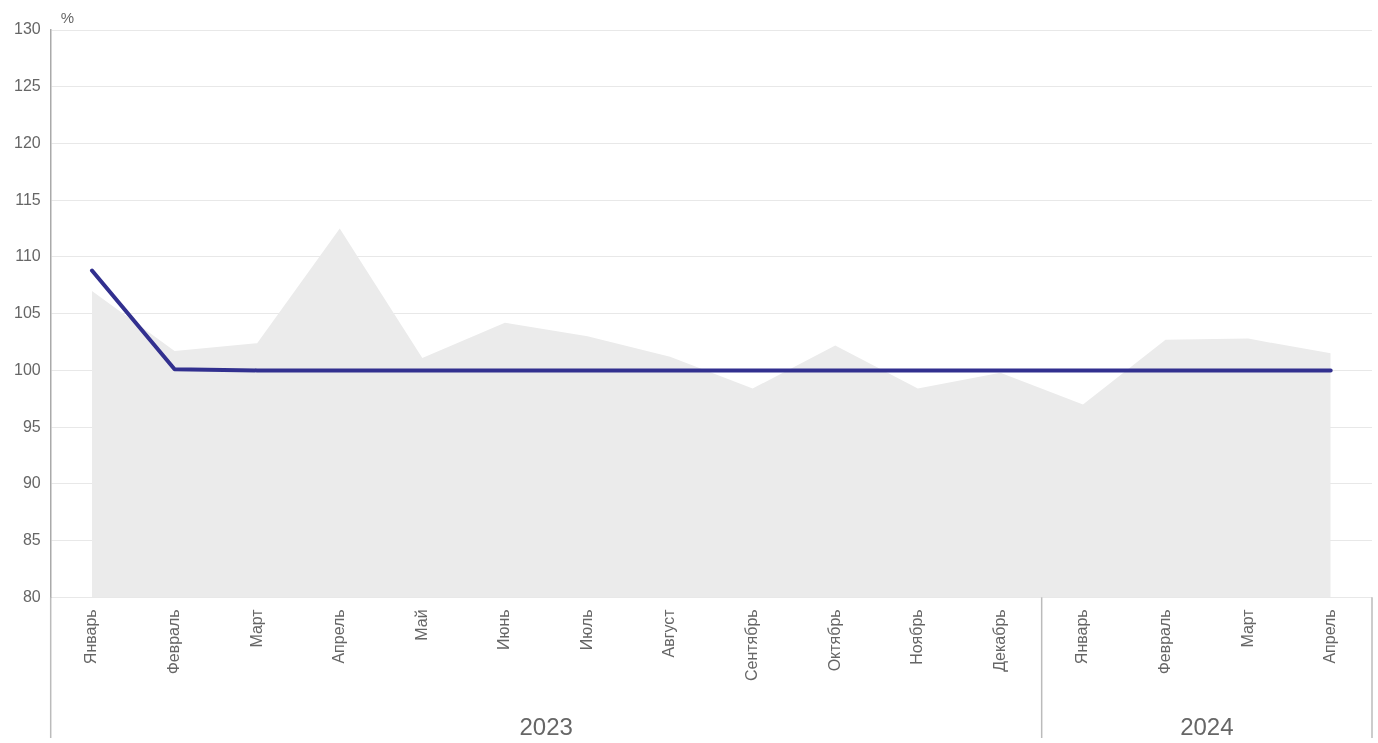  What do you see at coordinates (31, 539) in the screenshot?
I see `y-tick-label: 85` at bounding box center [31, 539].